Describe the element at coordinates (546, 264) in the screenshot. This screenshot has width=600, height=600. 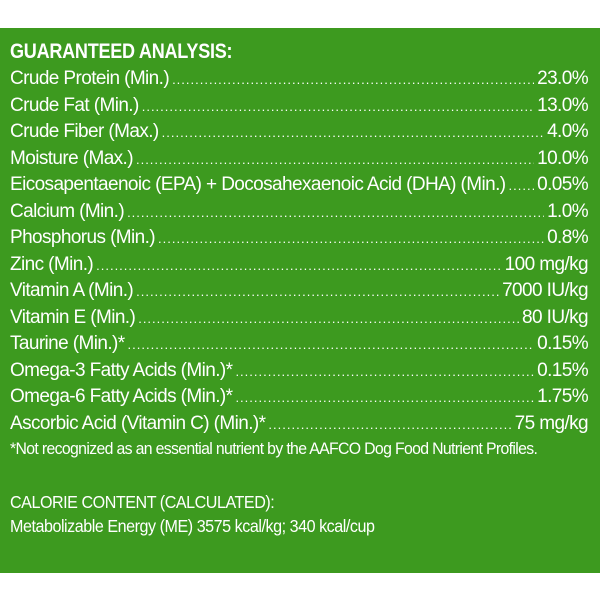
I see `nutrient-value: 100 mg/kg` at that location.